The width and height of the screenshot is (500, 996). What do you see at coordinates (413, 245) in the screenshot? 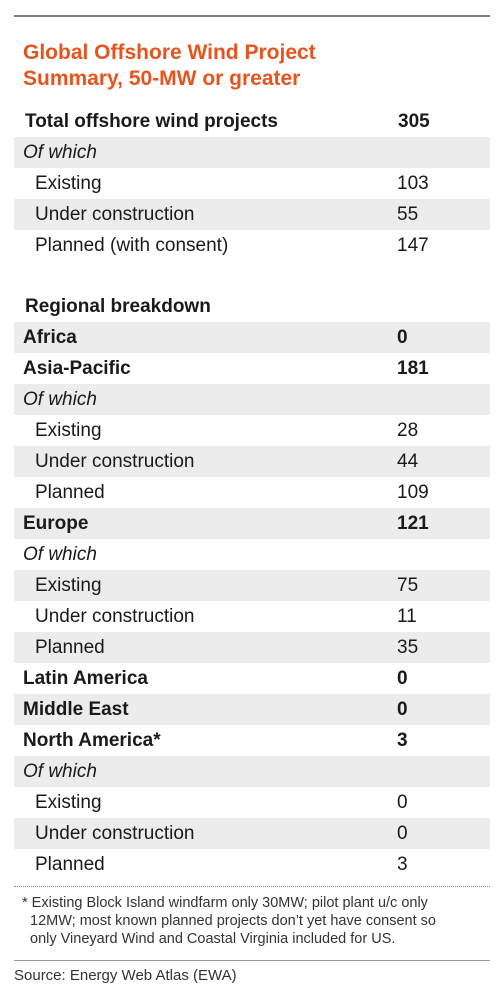
I see `row-value: 147` at bounding box center [413, 245].